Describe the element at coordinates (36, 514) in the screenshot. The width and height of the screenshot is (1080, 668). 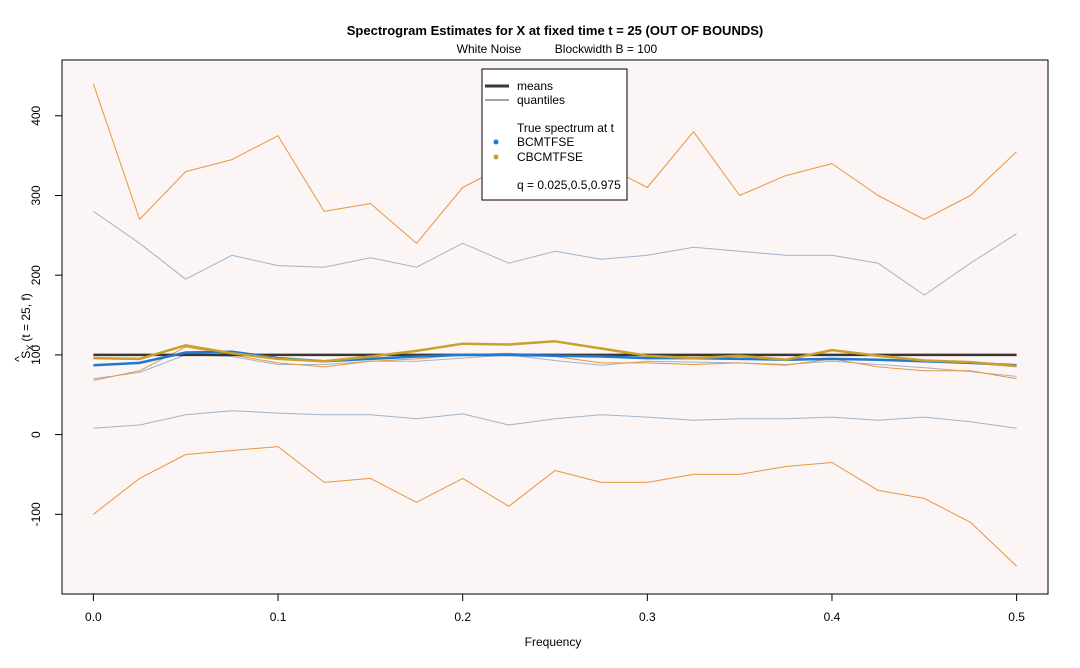
I see `y-tick-label: -100` at that location.